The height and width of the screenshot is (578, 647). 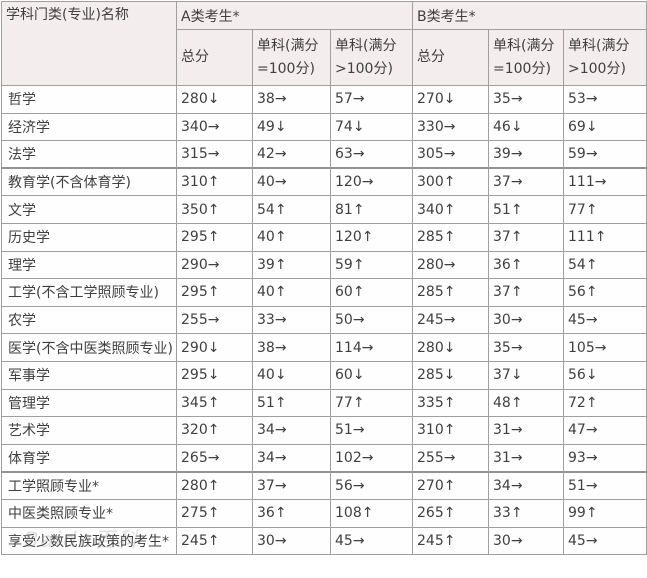 What do you see at coordinates (89, 292) in the screenshot?
I see `subject-name-cell: 工学(不含工学照顾专业)` at bounding box center [89, 292].